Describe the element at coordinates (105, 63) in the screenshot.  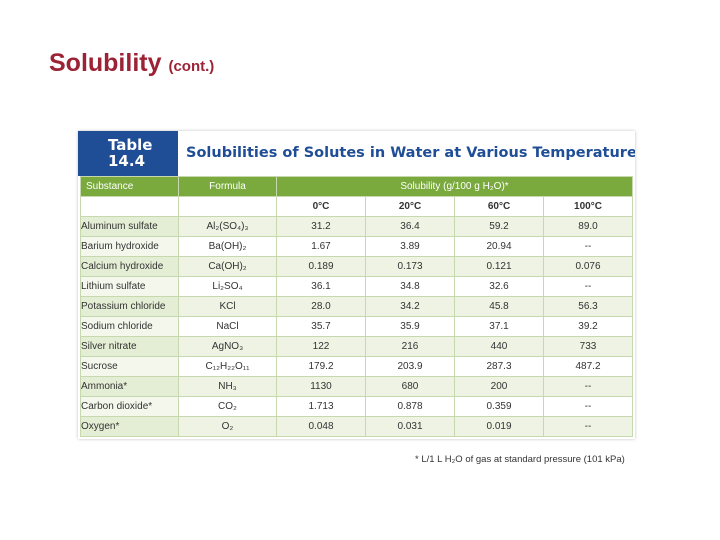
I see `slide-title-main: Solubility` at that location.